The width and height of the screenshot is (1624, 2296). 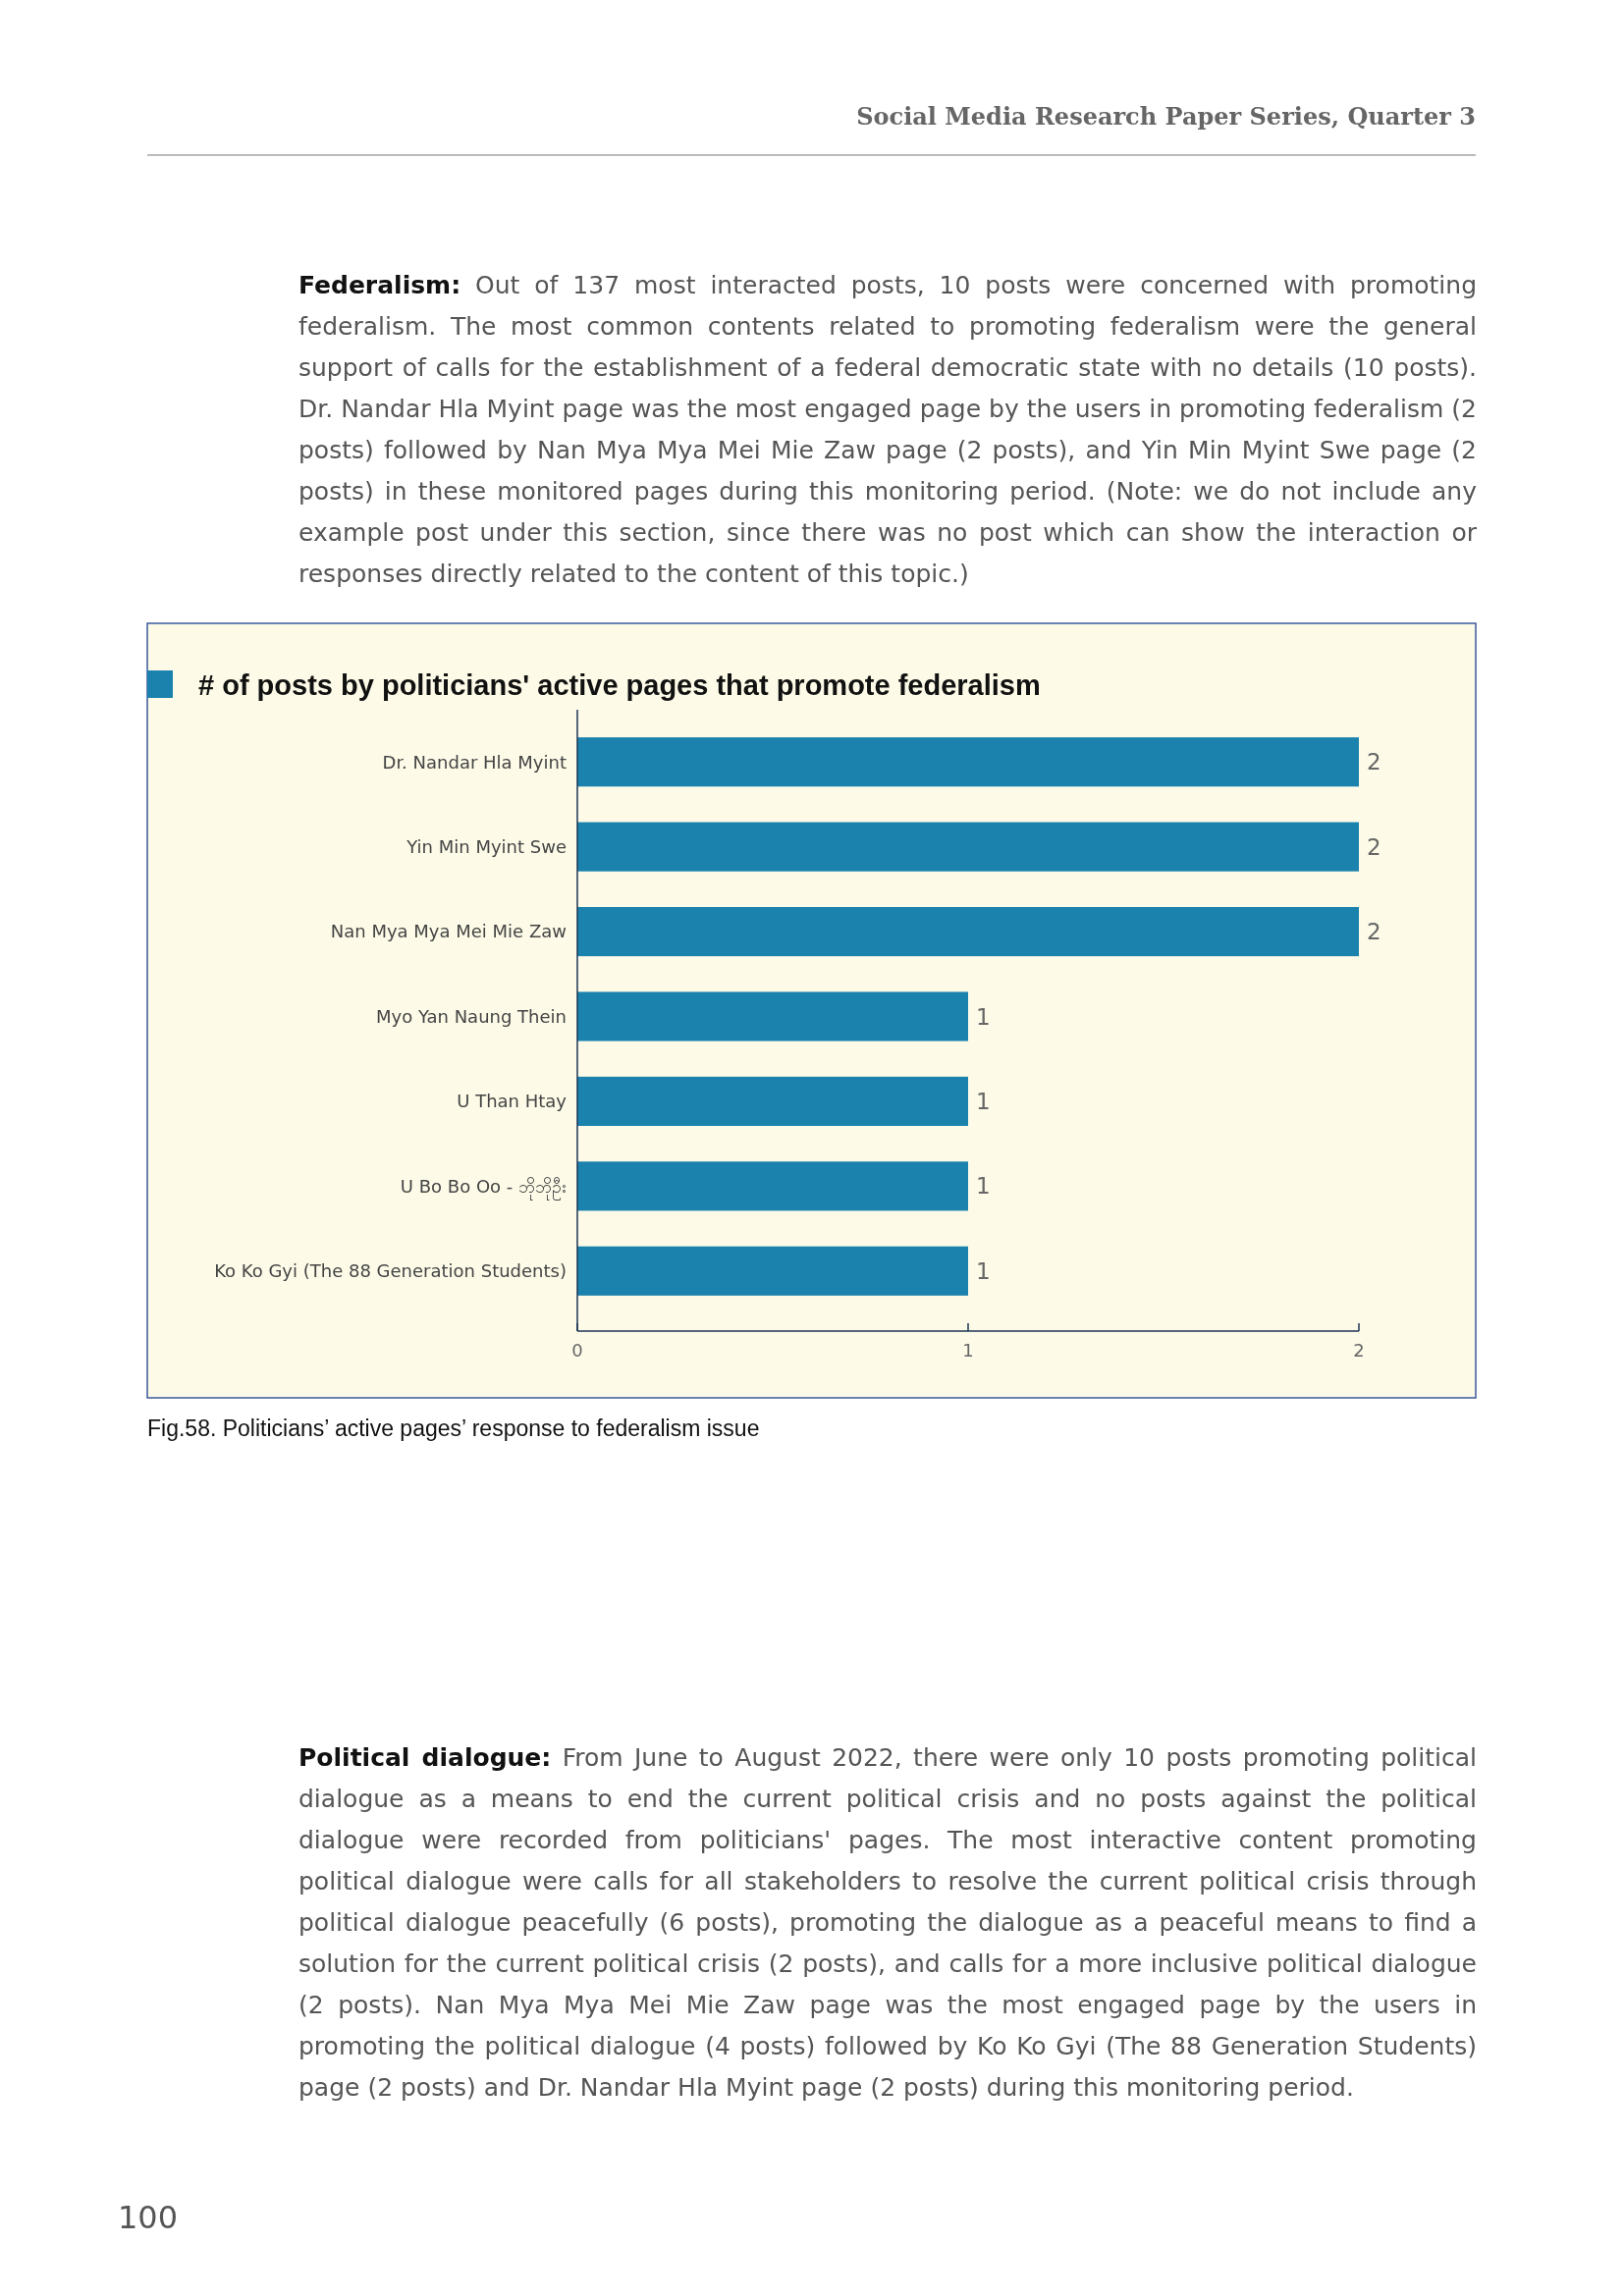 What do you see at coordinates (968, 1350) in the screenshot?
I see `x-tick-label: 1` at bounding box center [968, 1350].